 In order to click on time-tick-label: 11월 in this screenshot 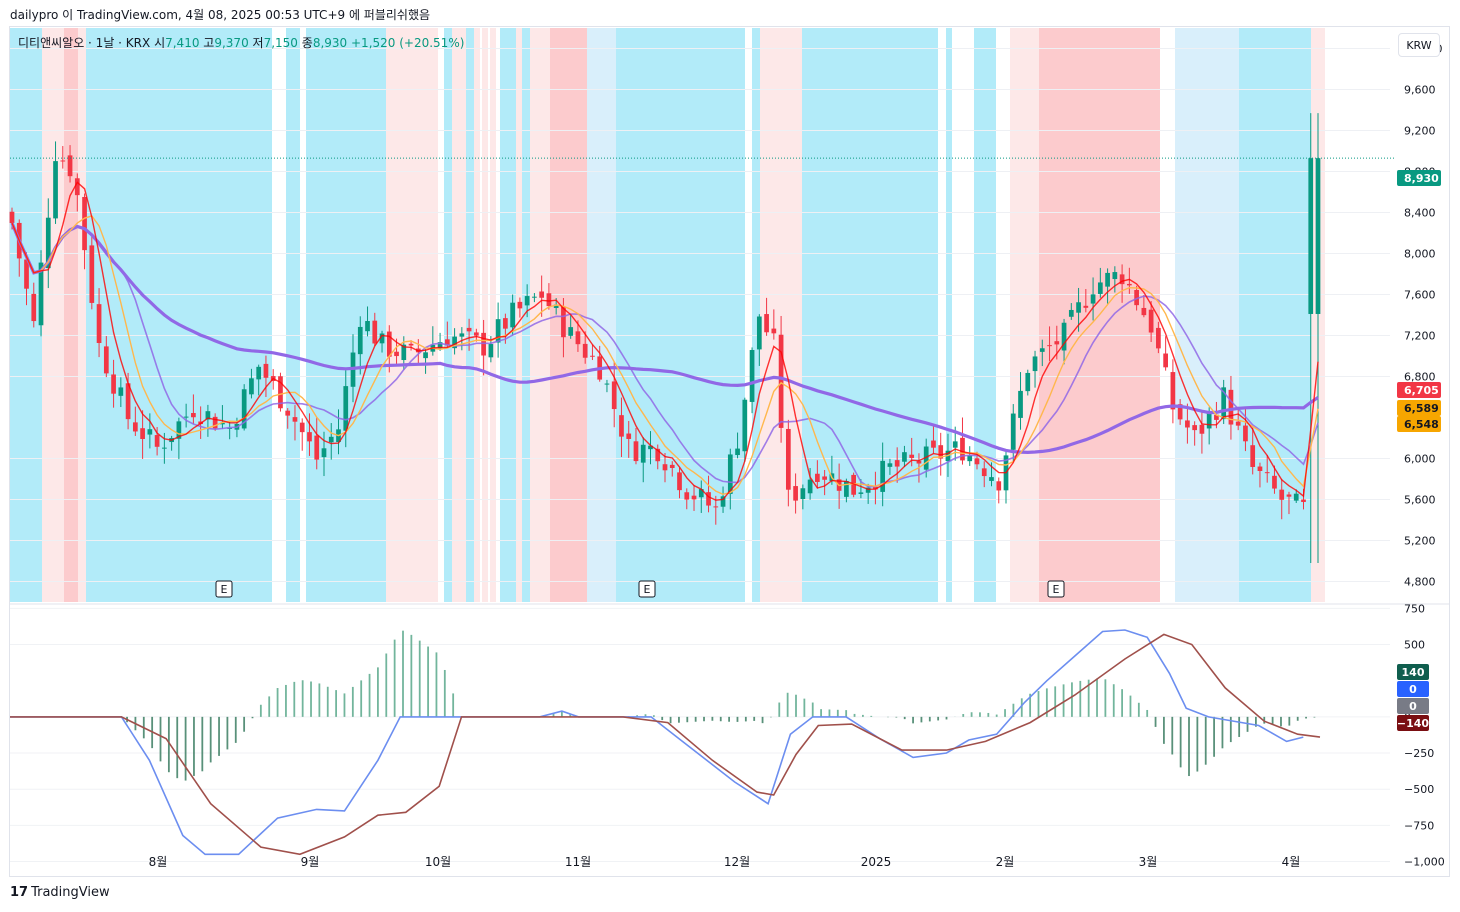, I will do `click(578, 862)`.